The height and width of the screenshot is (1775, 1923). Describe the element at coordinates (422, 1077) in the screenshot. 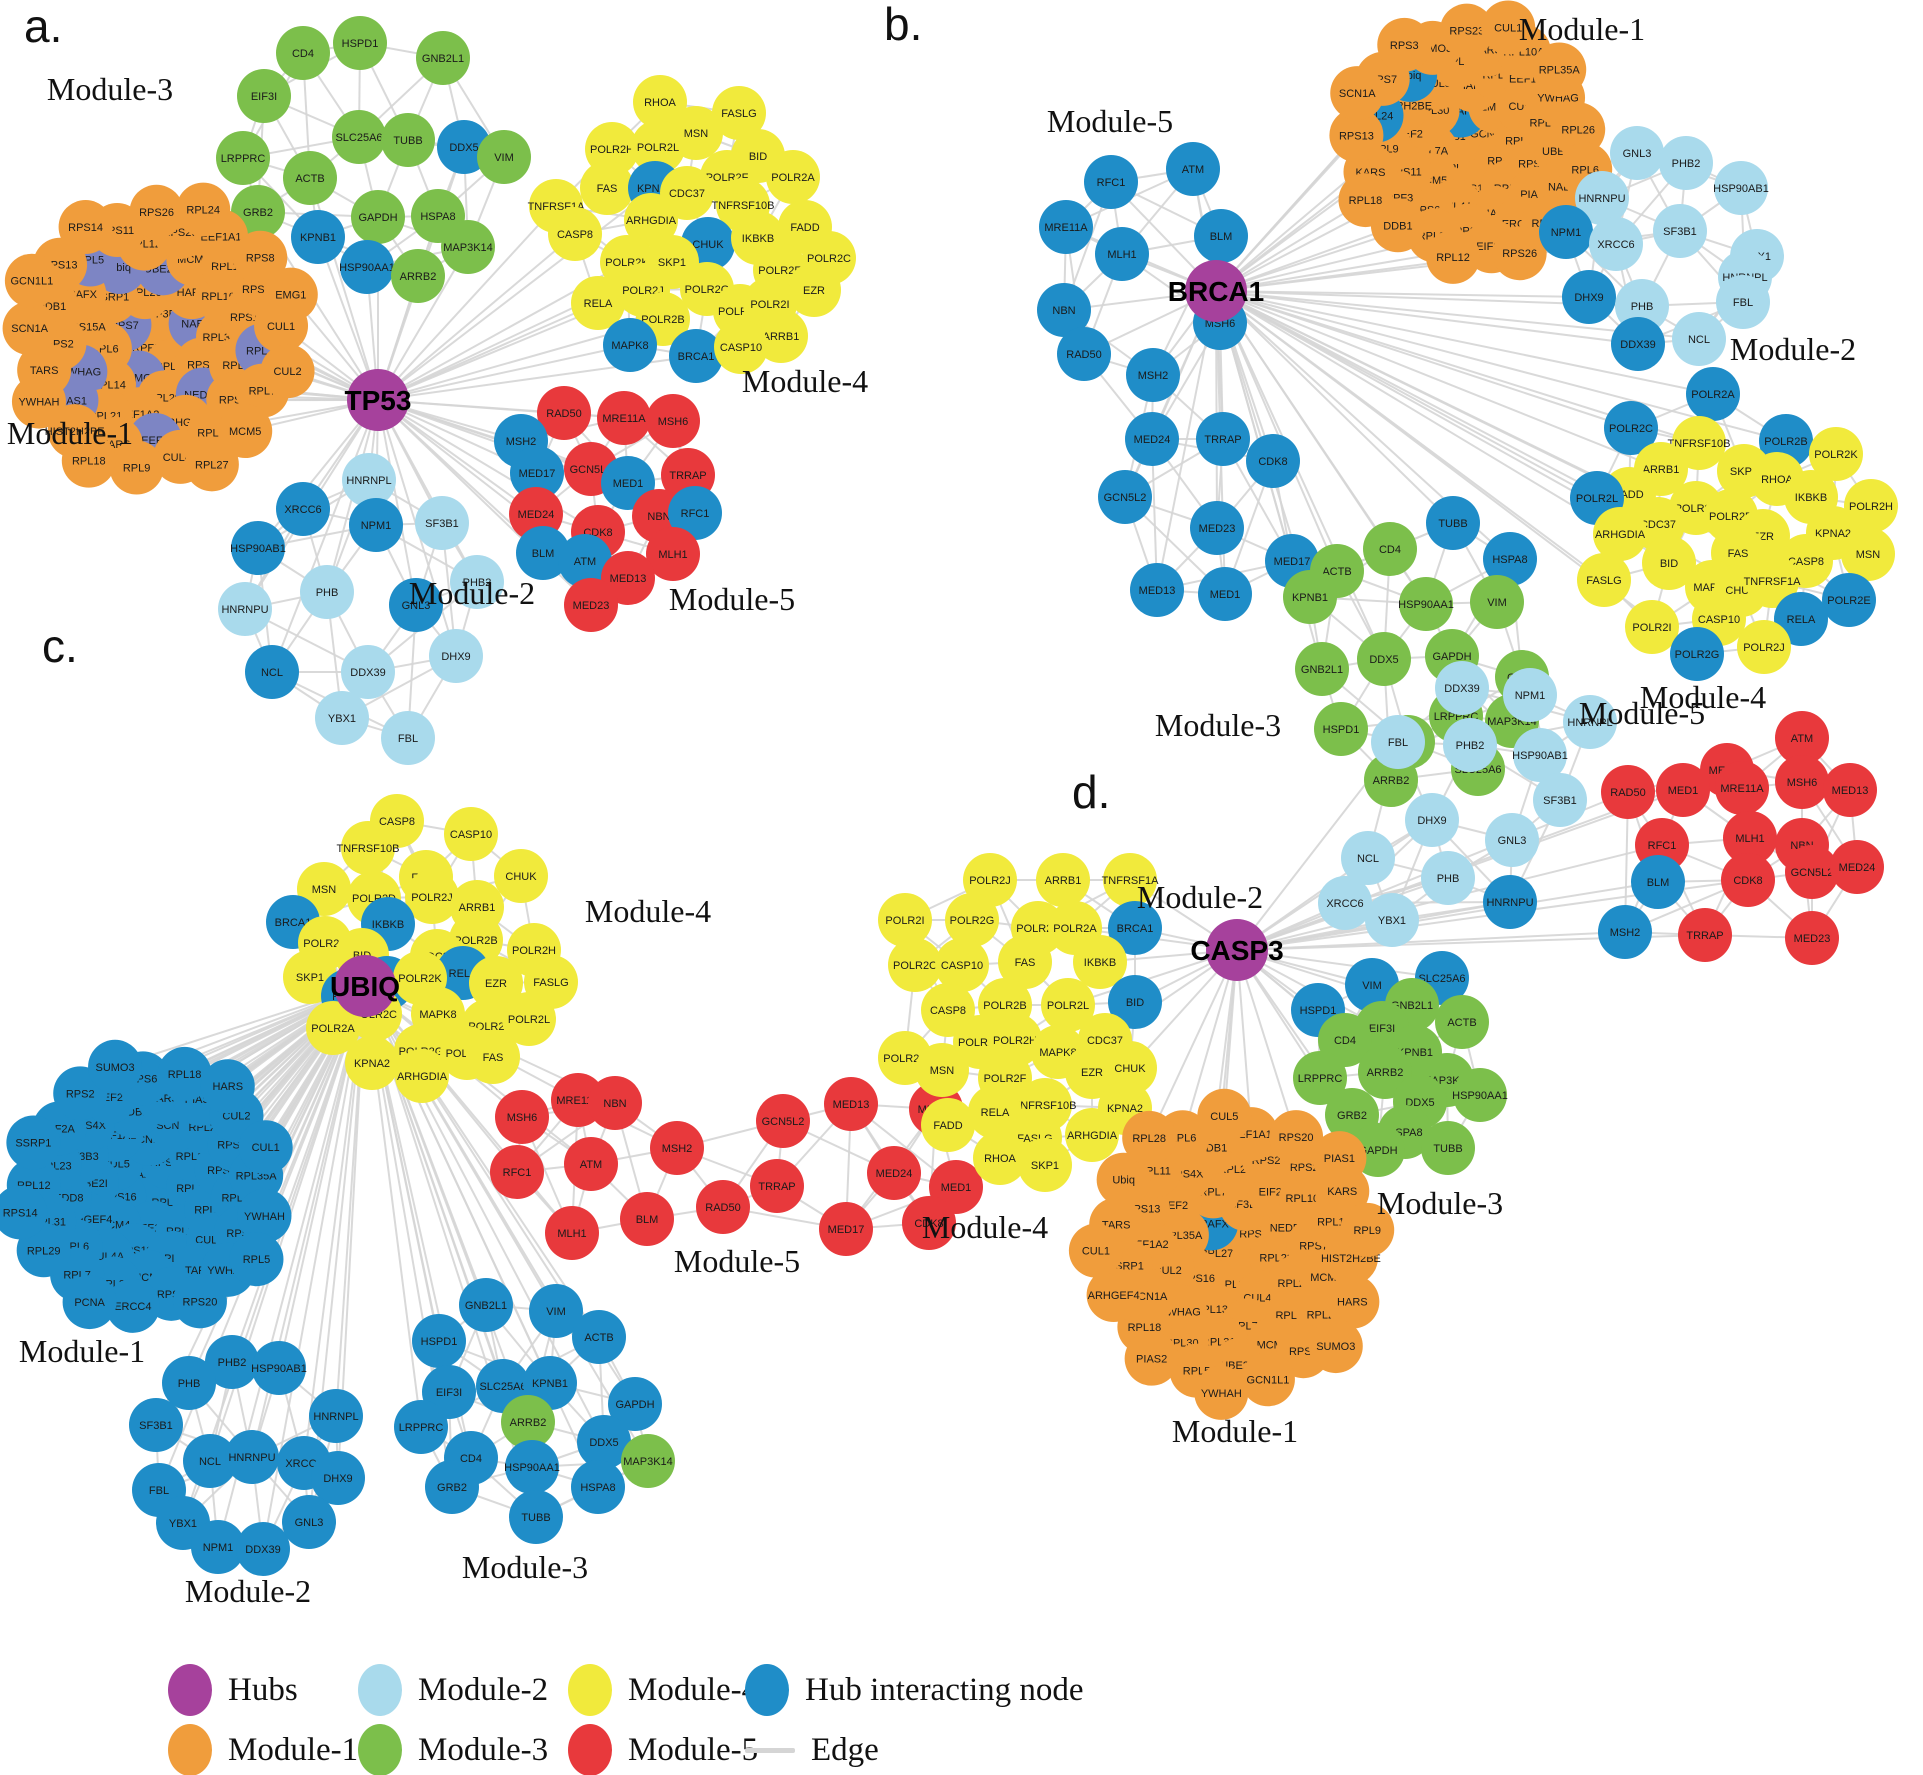

I see `gene-label: ARHGDIA` at that location.